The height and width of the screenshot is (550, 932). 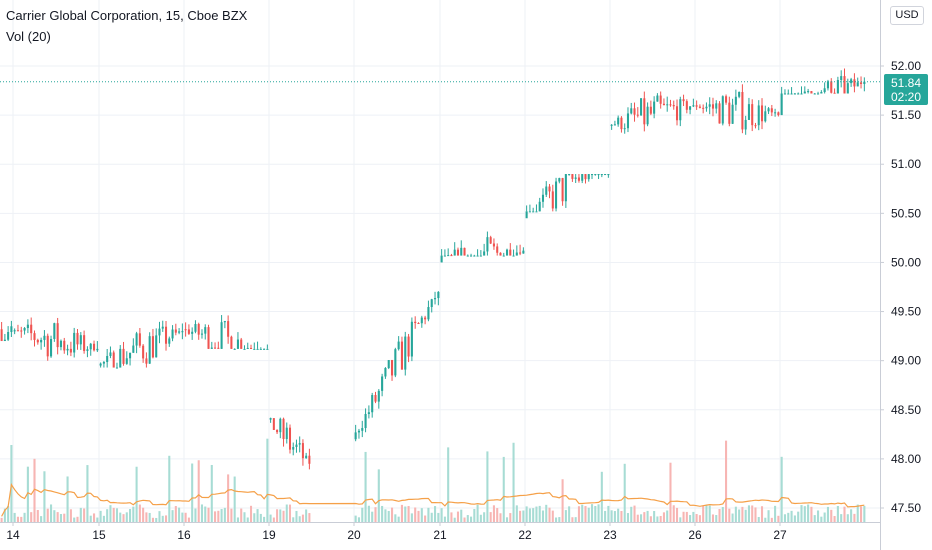 I want to click on time-tick-label: 21, so click(x=440, y=535).